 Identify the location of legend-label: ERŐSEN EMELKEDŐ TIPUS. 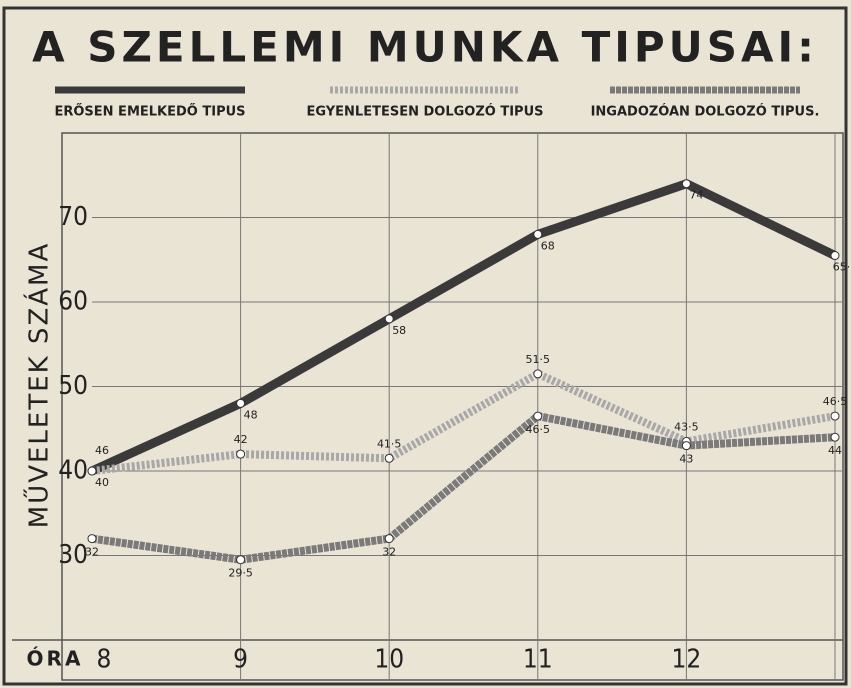
(149, 112).